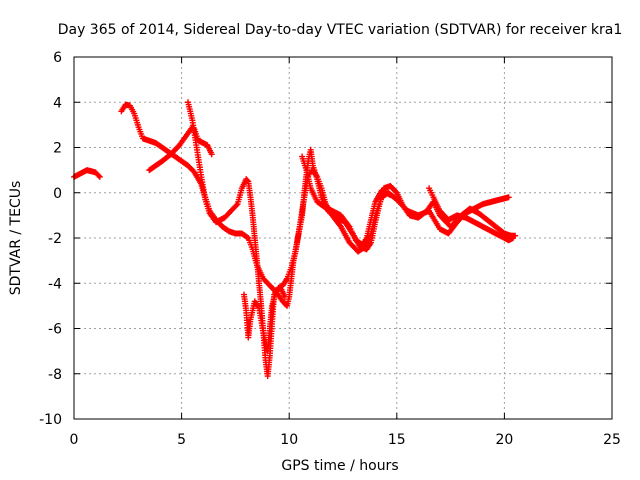 The image size is (640, 480). I want to click on y-tick-label: -6, so click(55, 330).